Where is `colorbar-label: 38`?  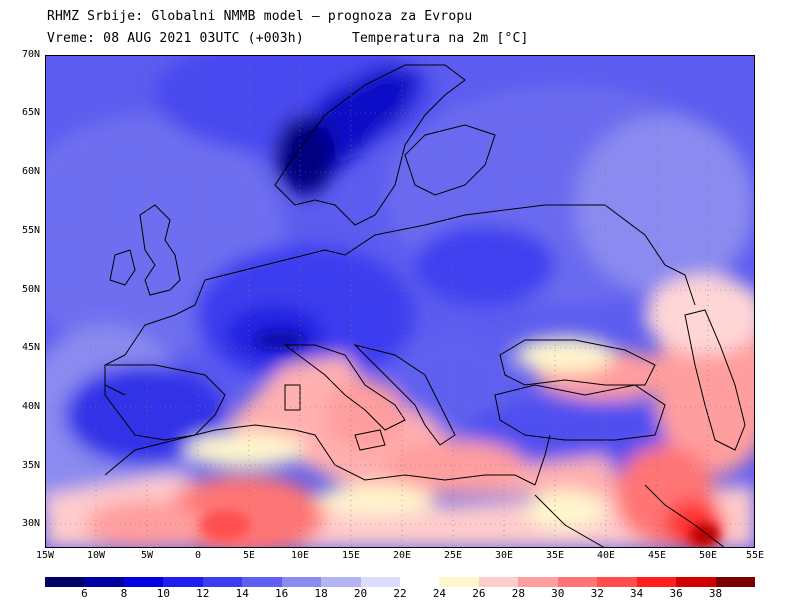
colorbar-label: 38 is located at coordinates (715, 593).